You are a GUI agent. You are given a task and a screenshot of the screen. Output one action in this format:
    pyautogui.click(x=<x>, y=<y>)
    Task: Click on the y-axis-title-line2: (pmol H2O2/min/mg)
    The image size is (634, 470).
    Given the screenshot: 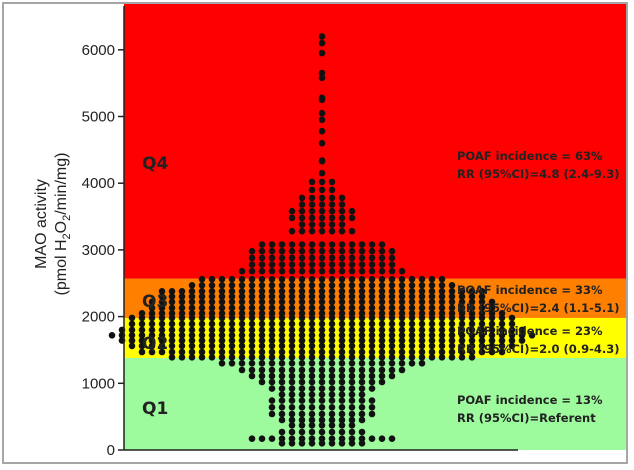 What is the action you would take?
    pyautogui.click(x=63, y=224)
    